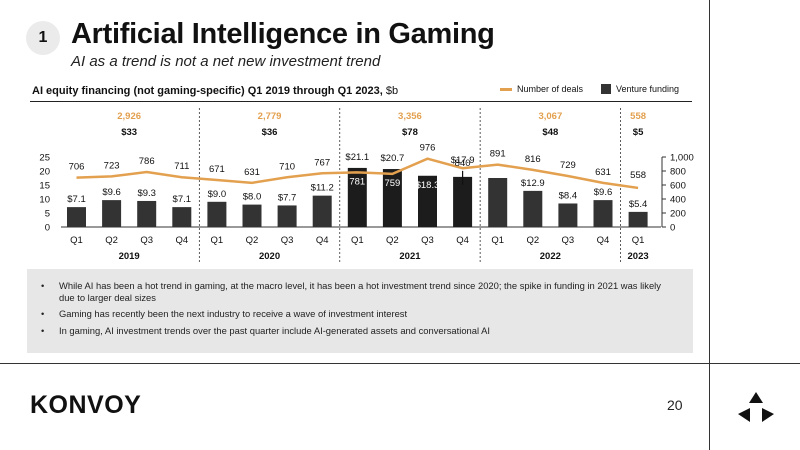 The image size is (800, 450). What do you see at coordinates (283, 34) in the screenshot?
I see `page-title: Artificial Intelligence in Gaming` at bounding box center [283, 34].